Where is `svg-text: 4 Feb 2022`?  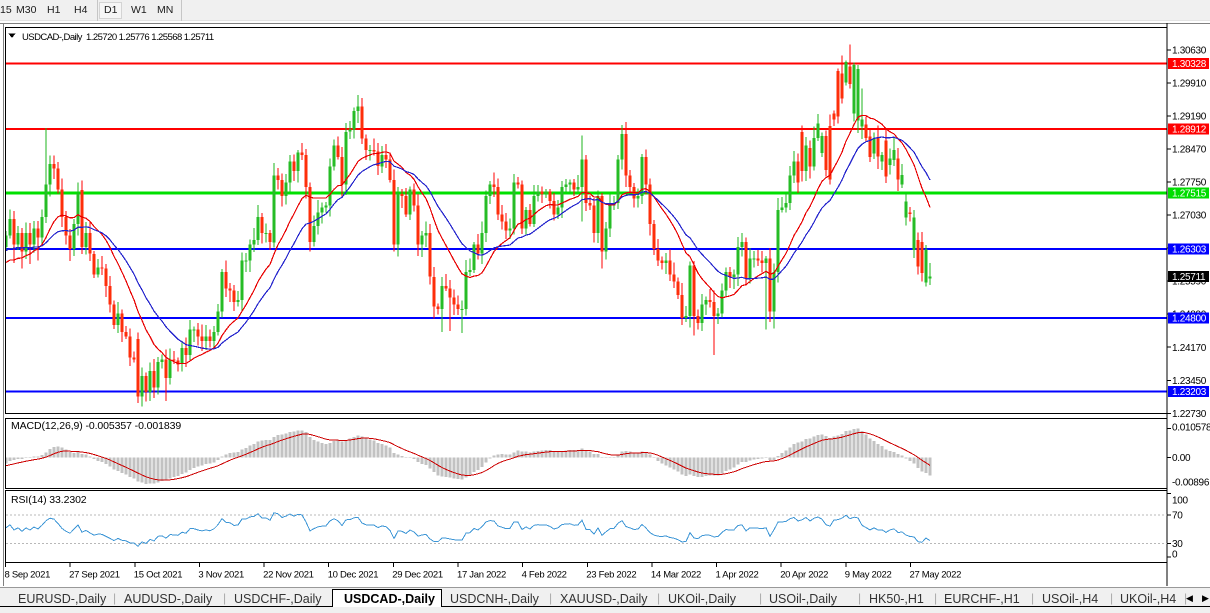
svg-text: 4 Feb 2022 is located at coordinates (544, 575).